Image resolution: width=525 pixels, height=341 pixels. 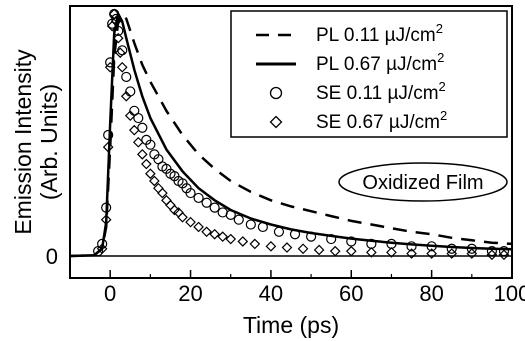 I want to click on y-axis-units-group: (Arb. Units), so click(x=49, y=142).